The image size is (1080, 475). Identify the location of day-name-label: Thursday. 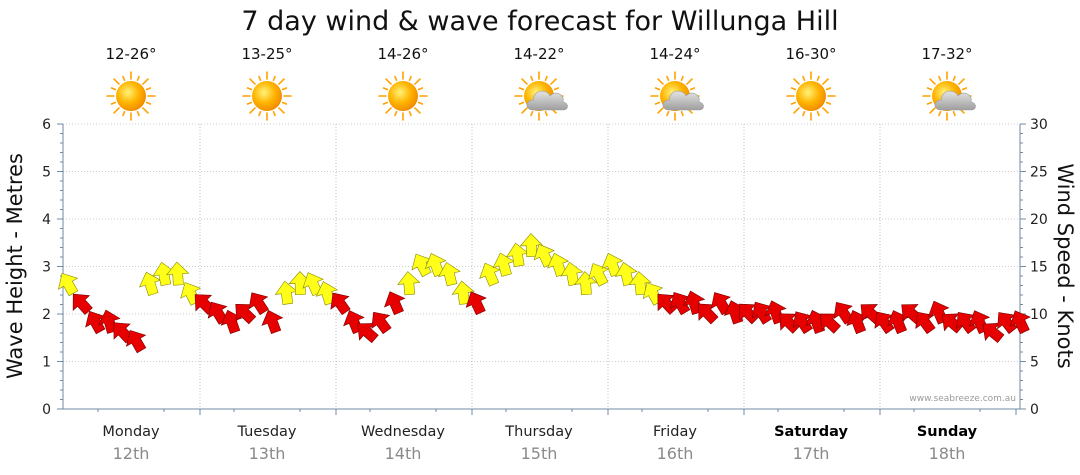
(538, 432).